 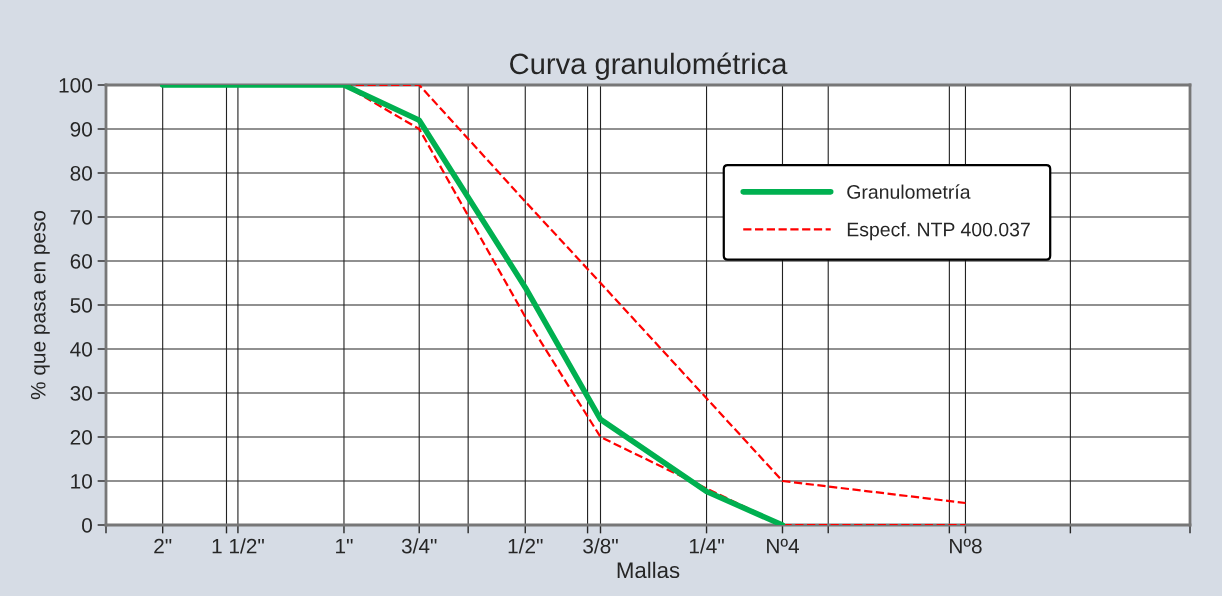 I want to click on y-tick-label: 80, so click(x=81, y=173).